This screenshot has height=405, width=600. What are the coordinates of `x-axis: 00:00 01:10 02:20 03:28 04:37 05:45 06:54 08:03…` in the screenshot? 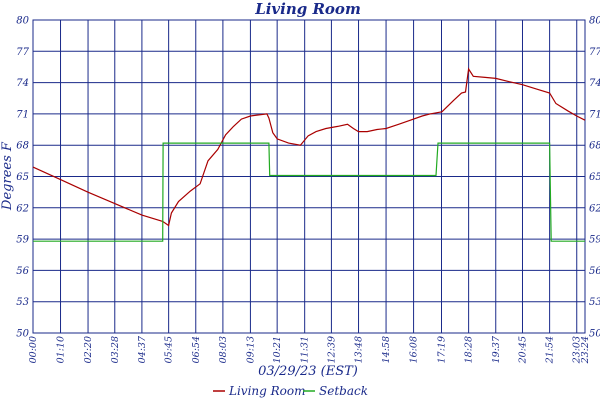 It's located at (309, 349).